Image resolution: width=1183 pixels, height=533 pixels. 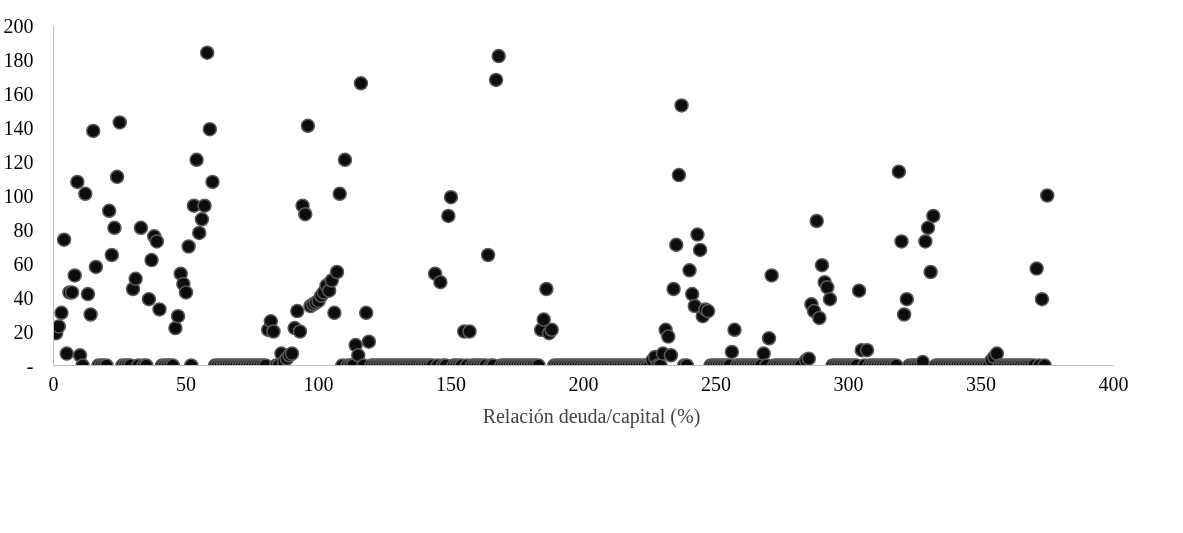 What do you see at coordinates (18, 93) in the screenshot?
I see `y-tick-label: 160` at bounding box center [18, 93].